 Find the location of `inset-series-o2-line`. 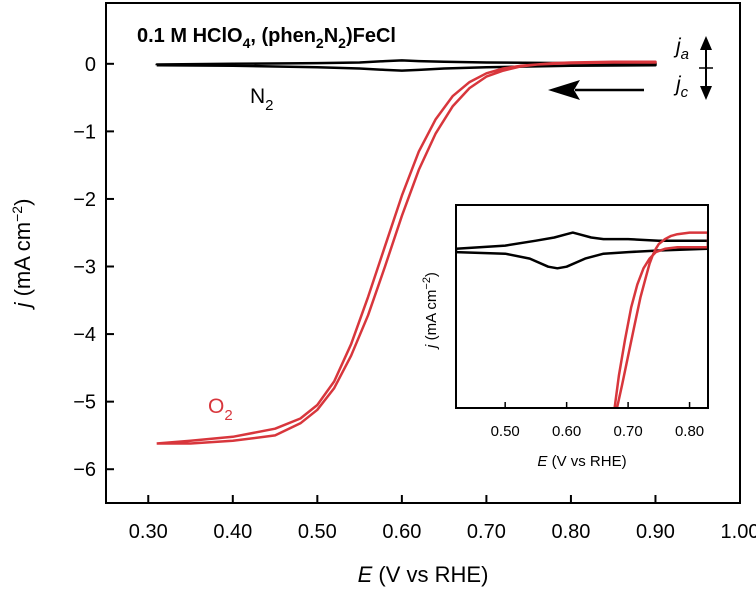

inset-series-o2-line is located at coordinates (660, 319).